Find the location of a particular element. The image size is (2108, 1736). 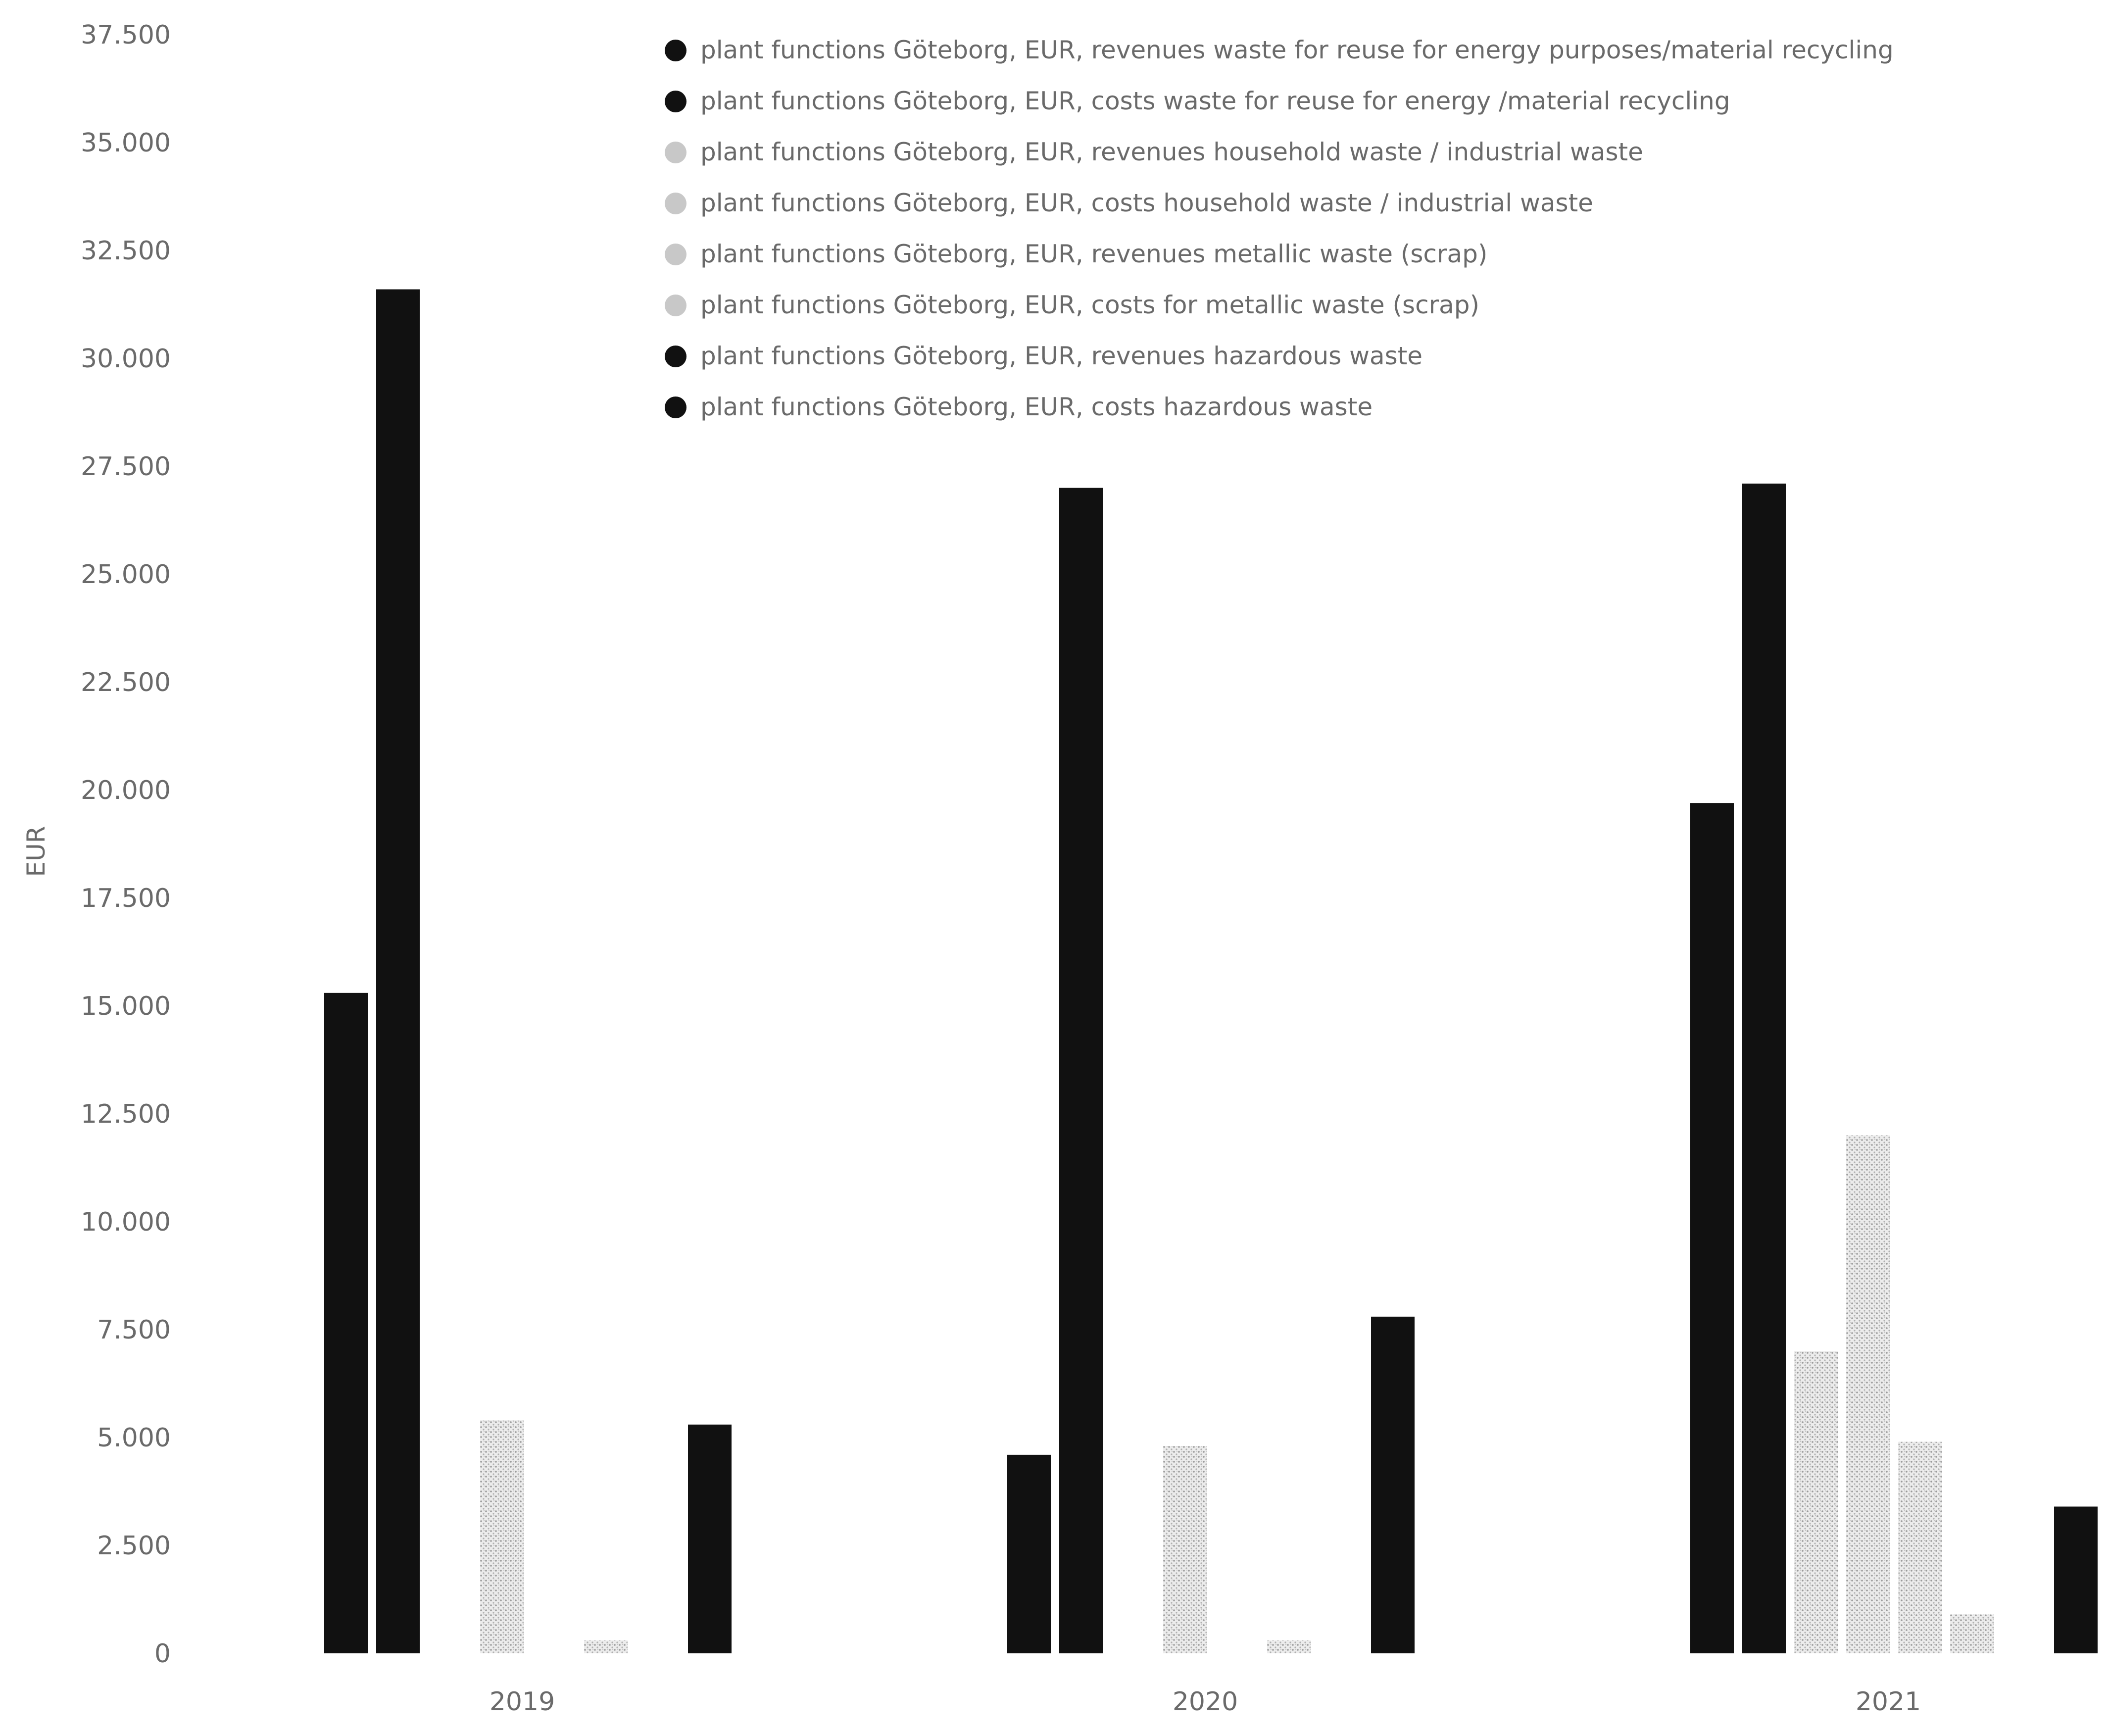

x-tick-label: 2020 is located at coordinates (1205, 1702).